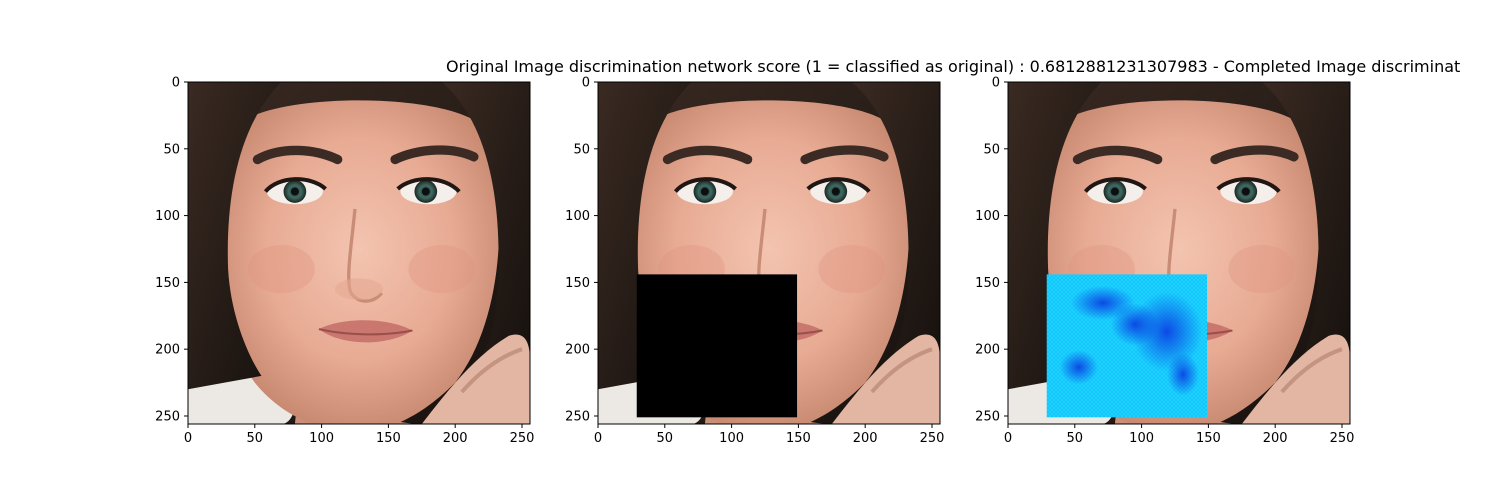 Image resolution: width=1500 pixels, height=500 pixels. I want to click on completed-fill-region, so click(1127, 346).